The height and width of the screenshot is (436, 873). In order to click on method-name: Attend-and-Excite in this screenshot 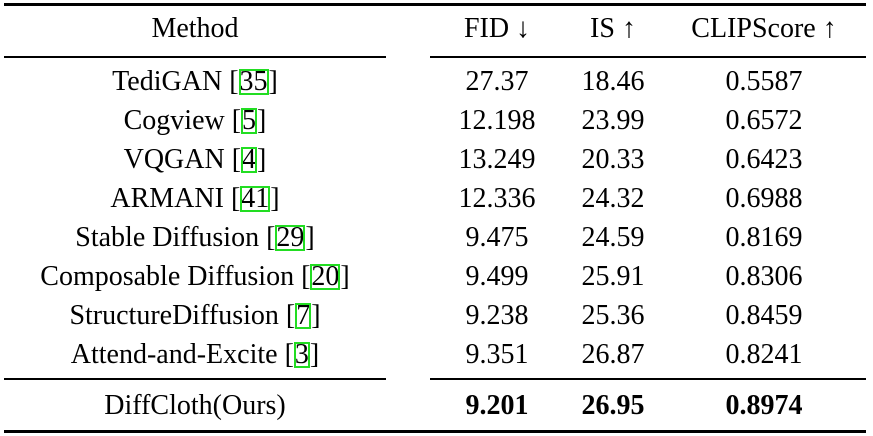, I will do `click(174, 354)`.